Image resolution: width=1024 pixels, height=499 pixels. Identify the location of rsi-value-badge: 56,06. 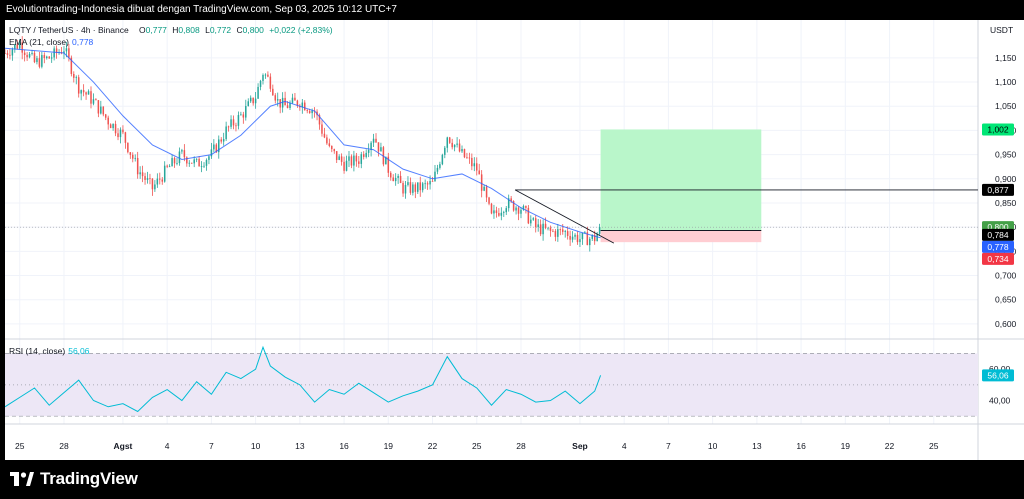
(998, 375).